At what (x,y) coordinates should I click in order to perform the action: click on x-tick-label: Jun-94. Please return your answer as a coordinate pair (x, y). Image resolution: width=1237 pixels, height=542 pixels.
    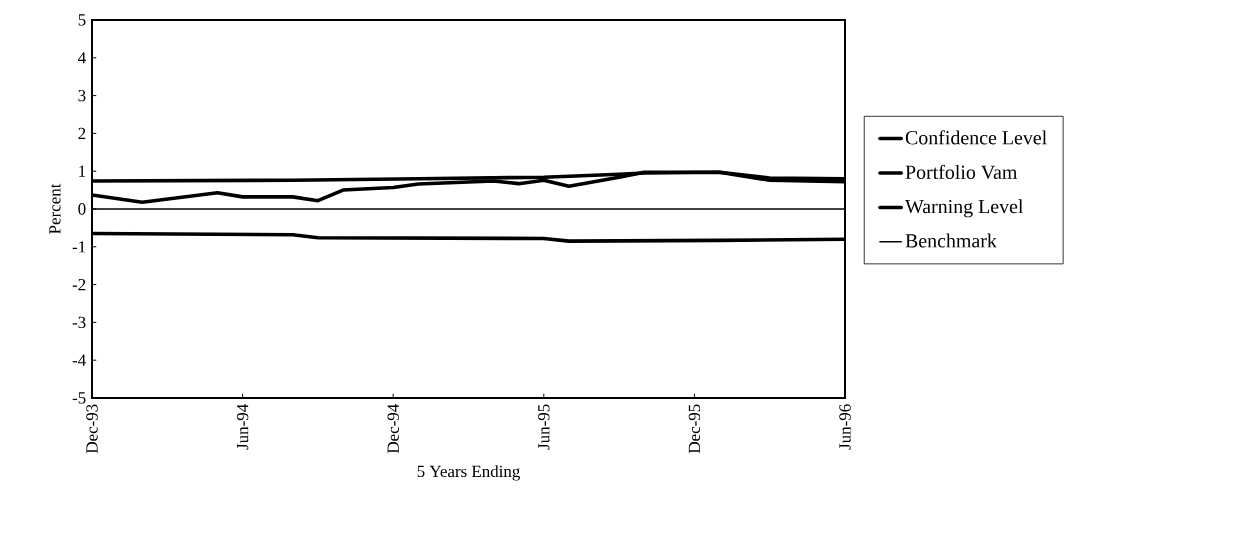
    Looking at the image, I should click on (242, 427).